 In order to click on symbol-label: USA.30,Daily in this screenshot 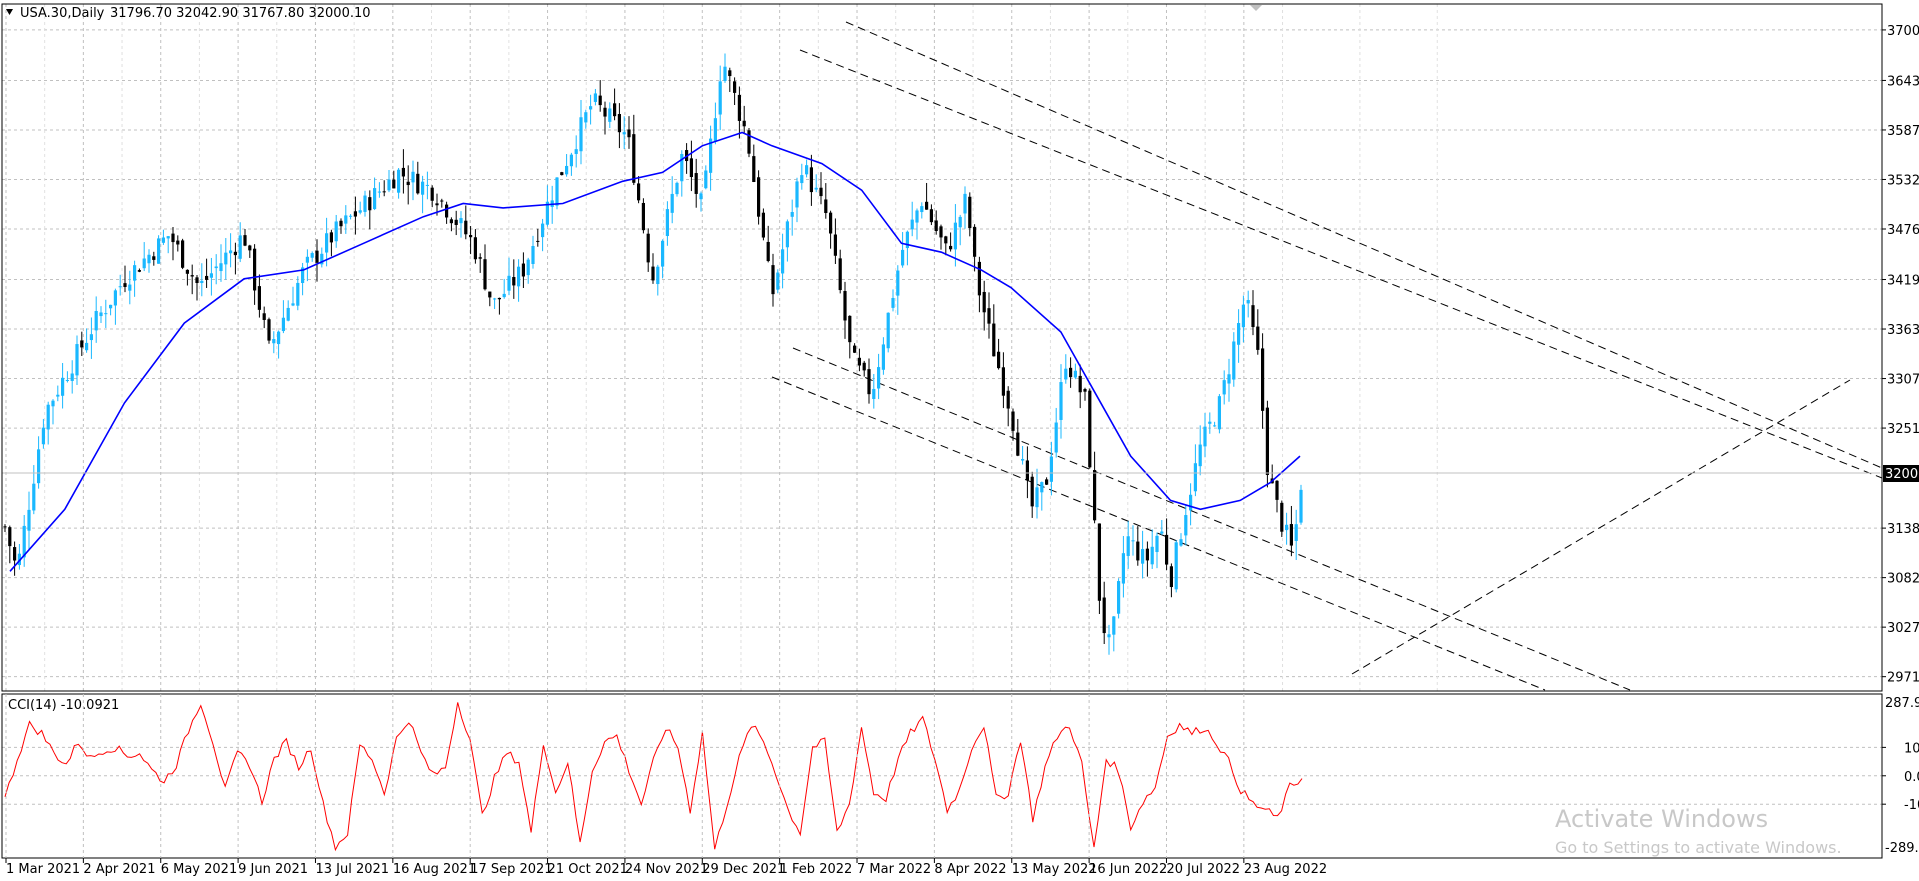, I will do `click(62, 13)`.